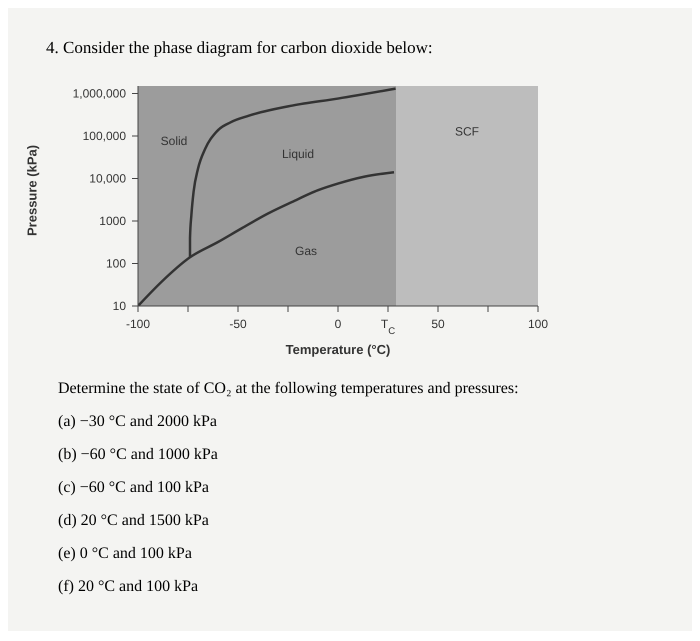 This screenshot has width=700, height=641. Describe the element at coordinates (438, 324) in the screenshot. I see `x-tick-label: 50` at that location.